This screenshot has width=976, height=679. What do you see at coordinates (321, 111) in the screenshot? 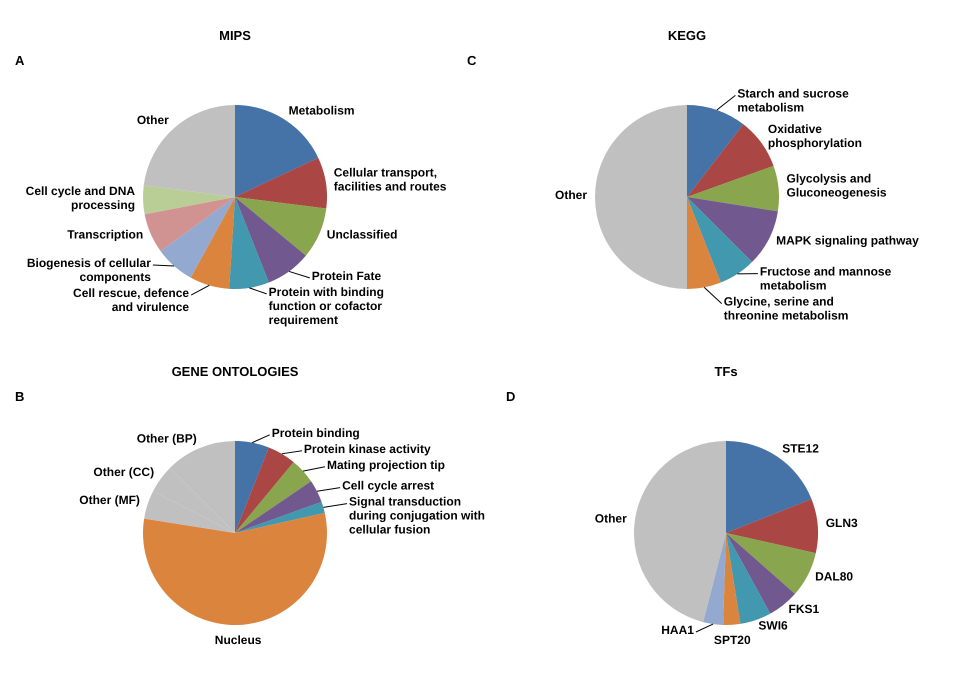
I see `slice-label: Metabolism` at bounding box center [321, 111].